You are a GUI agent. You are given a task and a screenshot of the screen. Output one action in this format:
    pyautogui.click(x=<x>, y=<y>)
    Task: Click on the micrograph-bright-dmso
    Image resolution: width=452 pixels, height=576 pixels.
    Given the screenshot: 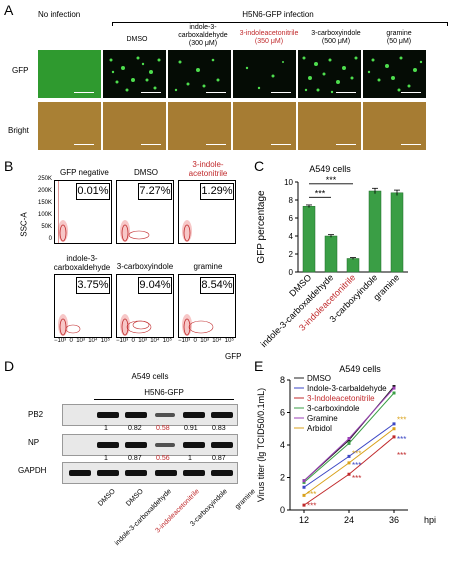 What is the action you would take?
    pyautogui.click(x=134, y=126)
    